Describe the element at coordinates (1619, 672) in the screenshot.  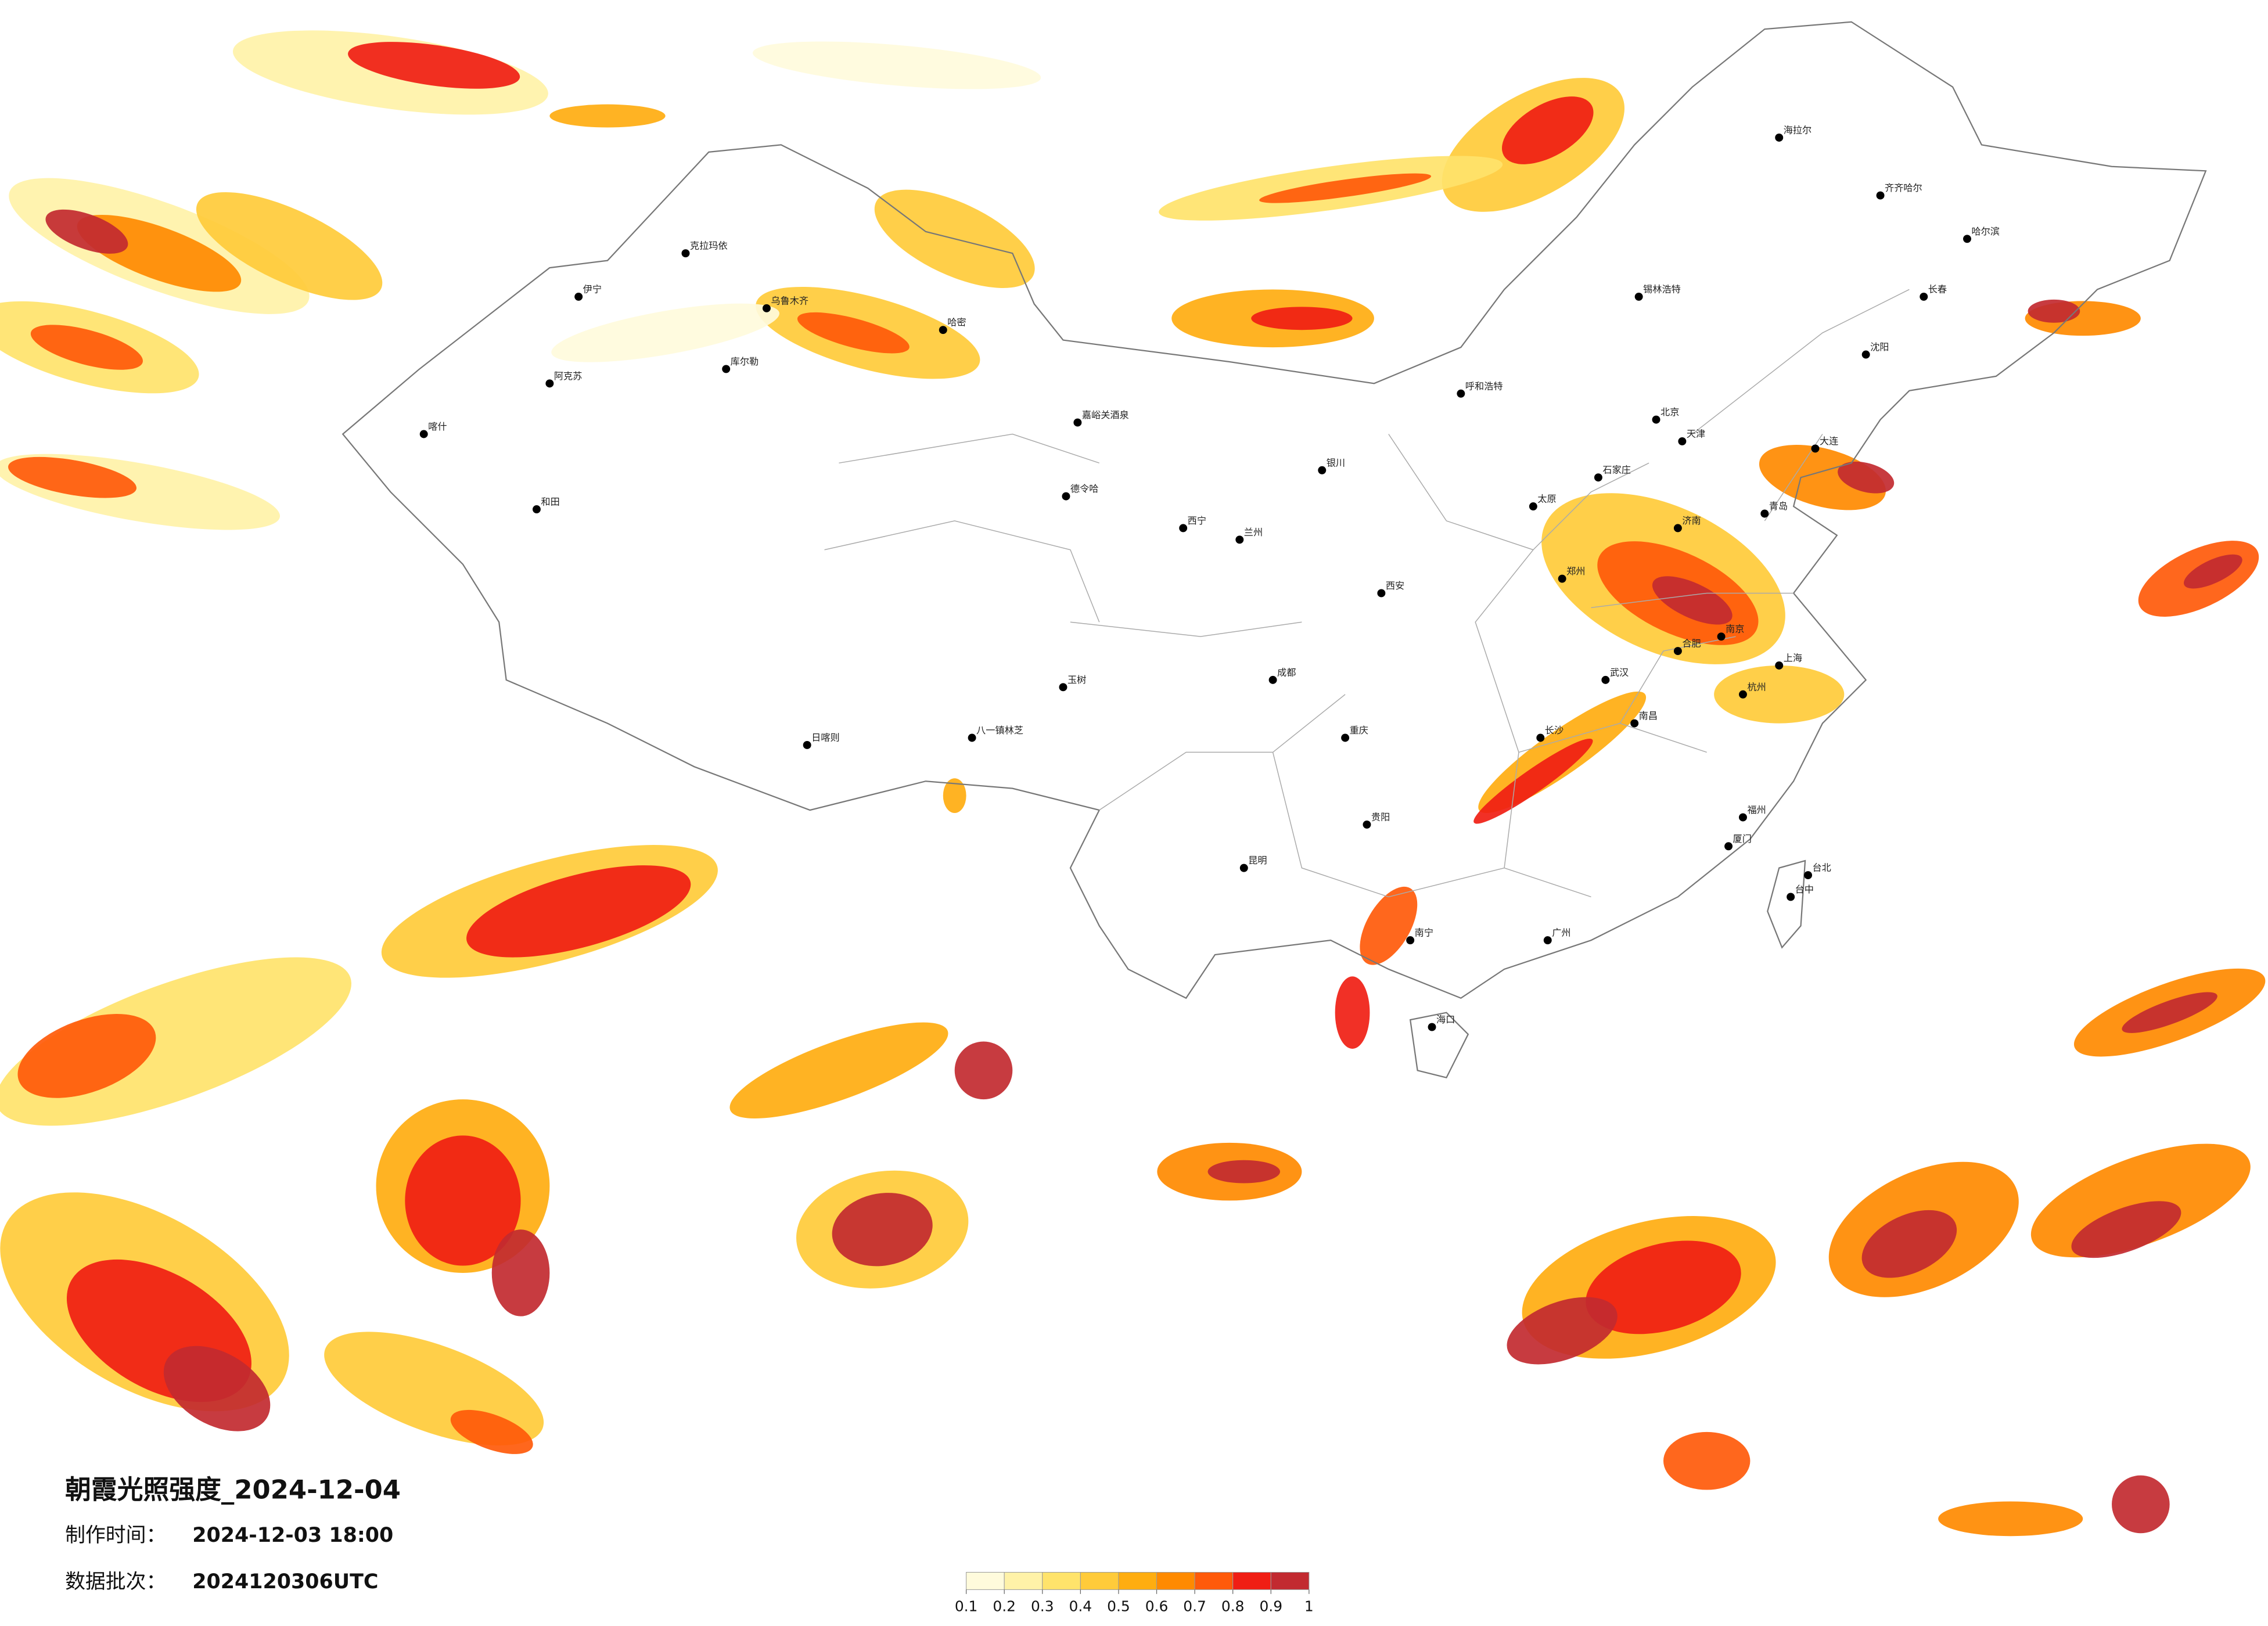
I see `city-label: 武汉` at that location.